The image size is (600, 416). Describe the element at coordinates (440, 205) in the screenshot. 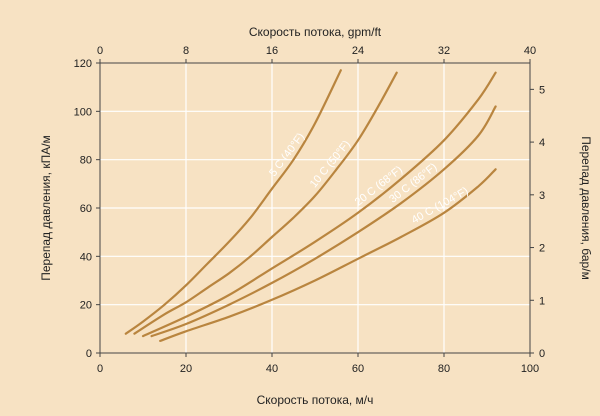

I see `series-label: 40 C (104°F)` at that location.